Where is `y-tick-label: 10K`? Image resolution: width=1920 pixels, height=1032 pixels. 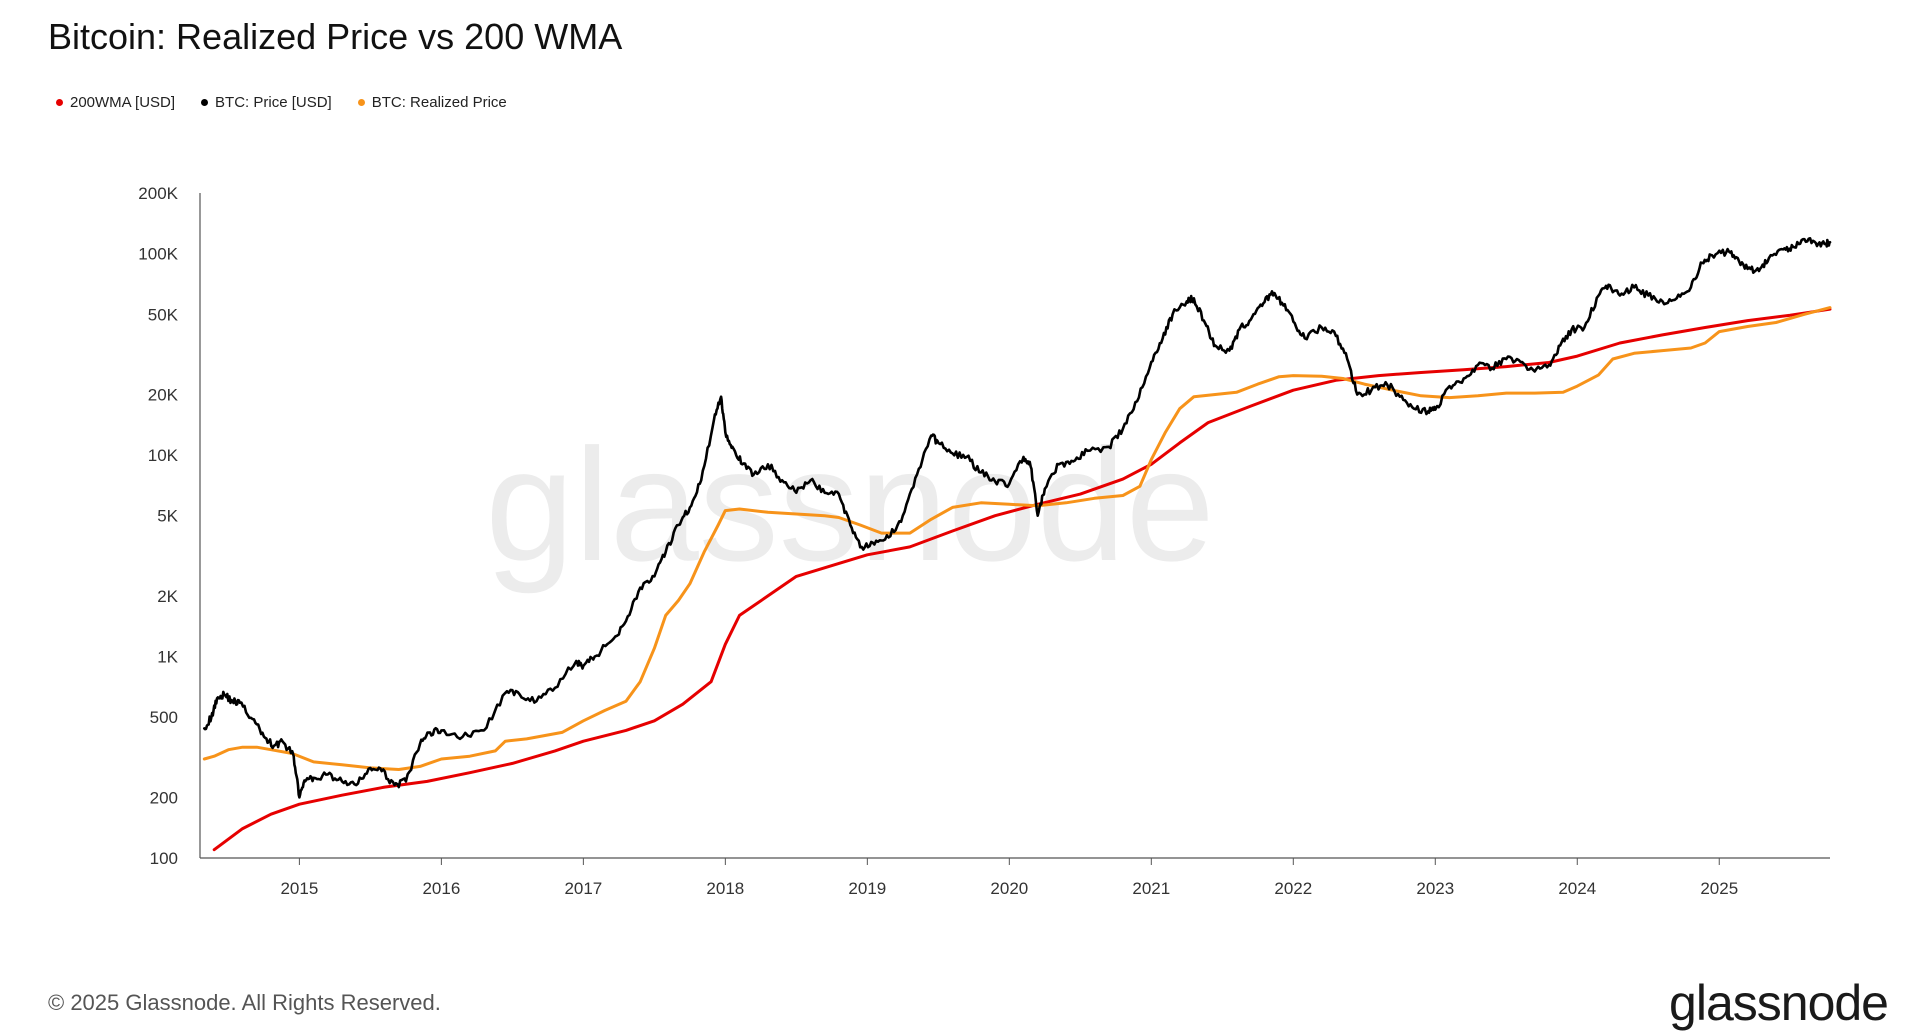 y-tick-label: 10K is located at coordinates (163, 455).